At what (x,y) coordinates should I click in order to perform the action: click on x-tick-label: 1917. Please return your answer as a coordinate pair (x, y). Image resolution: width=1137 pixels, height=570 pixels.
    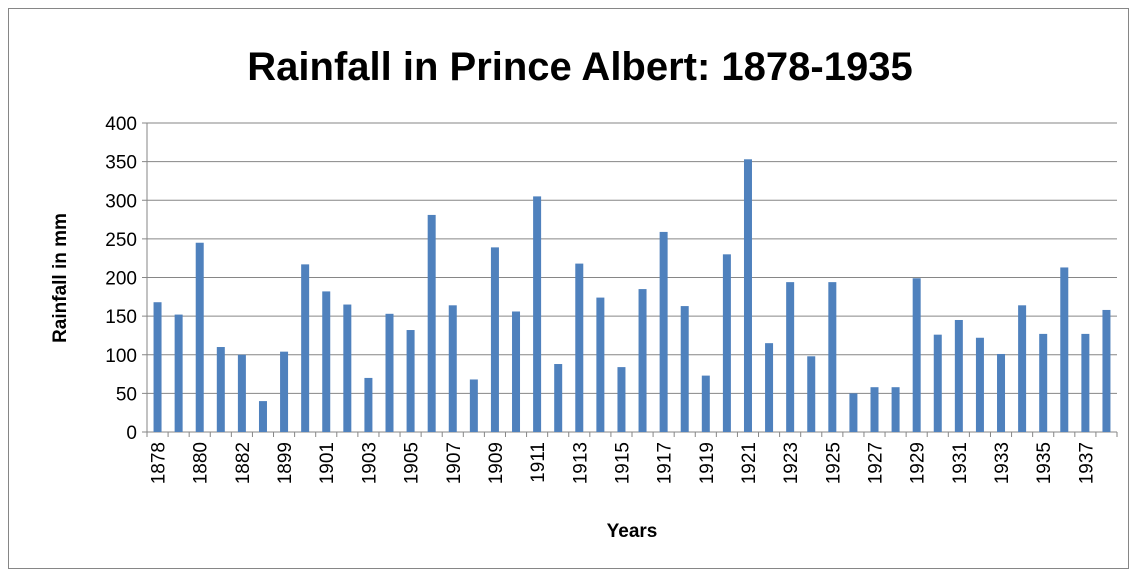
    Looking at the image, I should click on (665, 463).